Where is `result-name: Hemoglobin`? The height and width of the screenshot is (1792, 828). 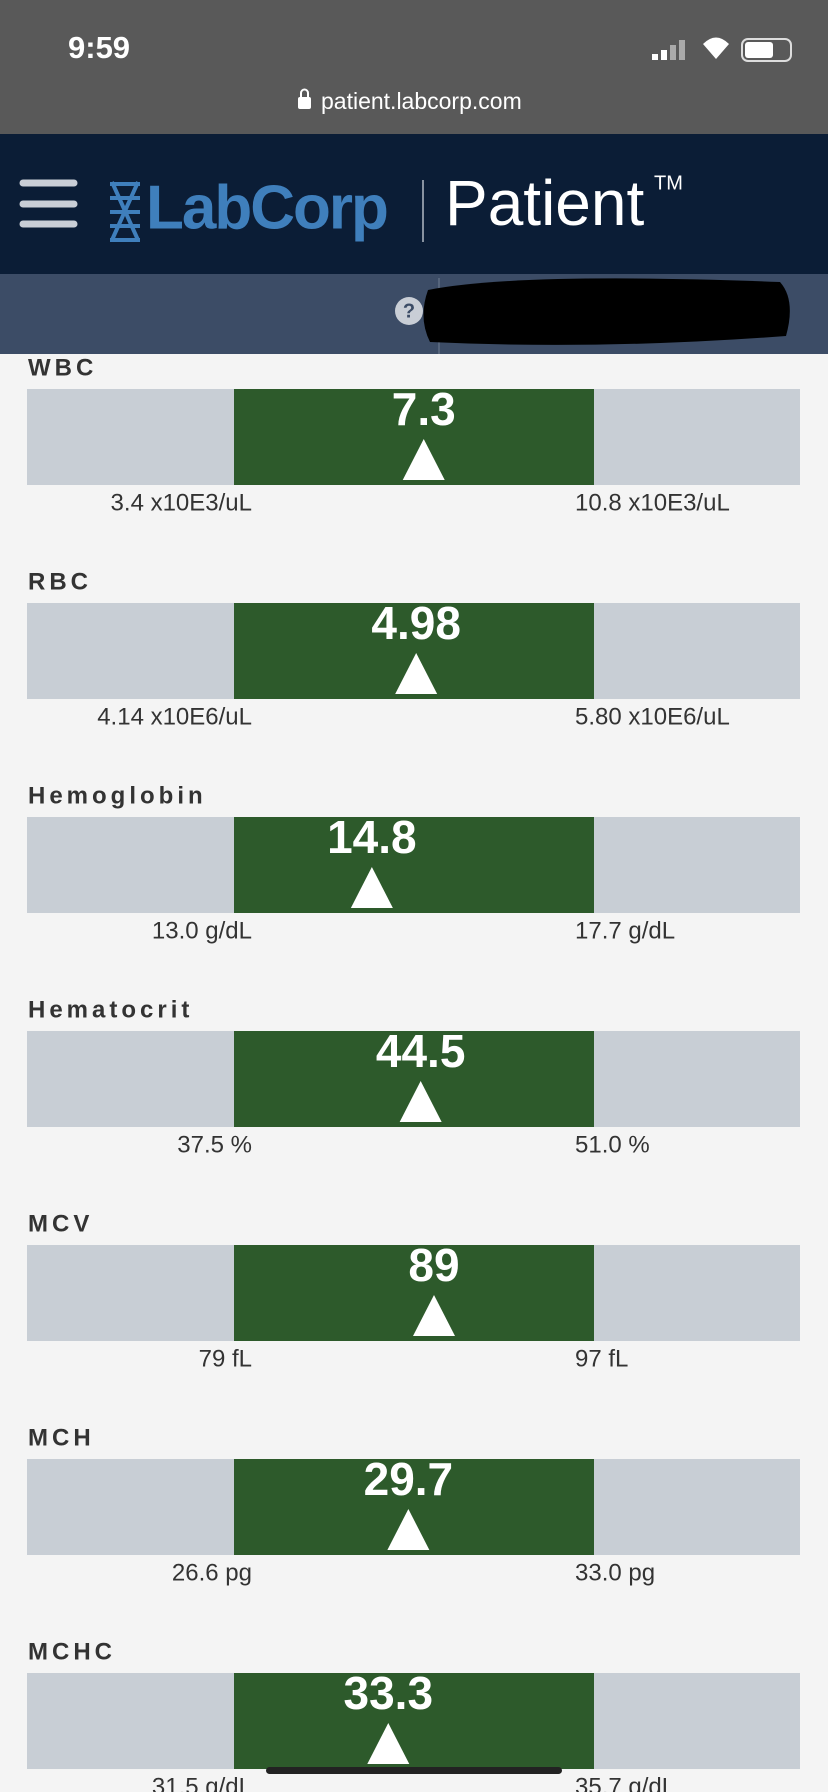
result-name: Hemoglobin is located at coordinates (117, 795).